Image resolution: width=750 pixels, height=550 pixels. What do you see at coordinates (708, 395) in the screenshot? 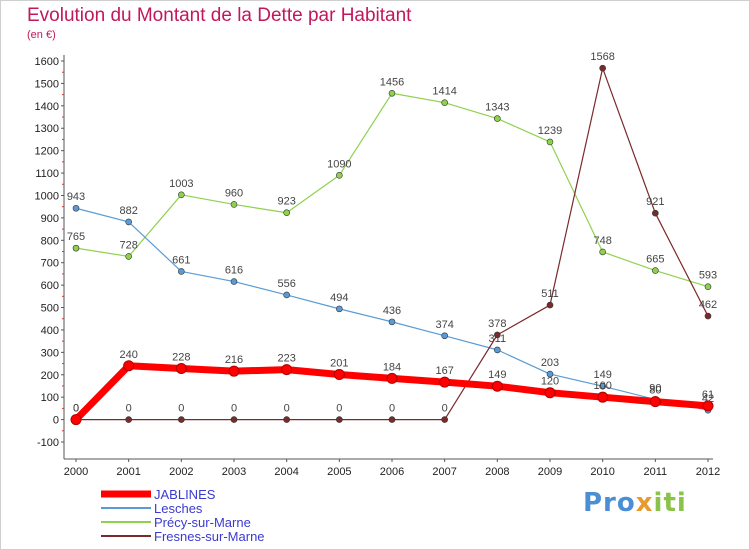
I see `data-label: 61` at bounding box center [708, 395].